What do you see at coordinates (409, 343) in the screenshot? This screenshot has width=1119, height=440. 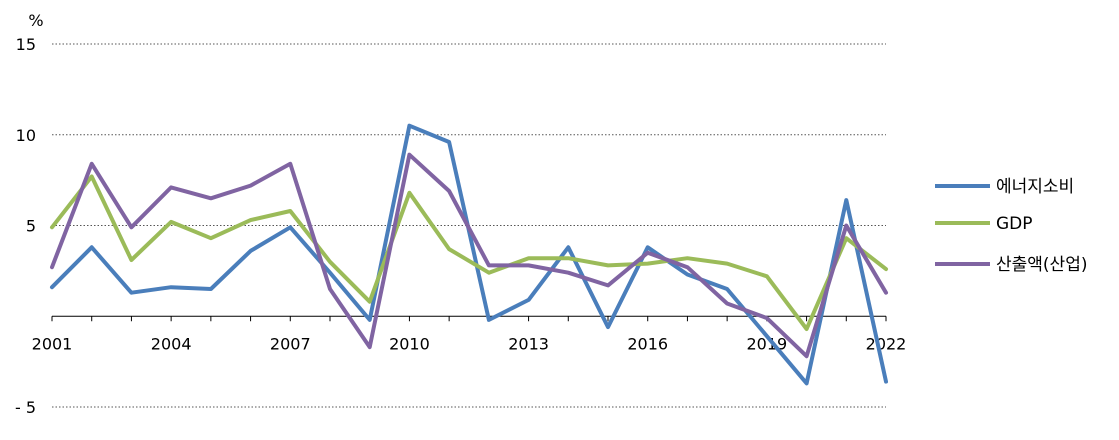 I see `x-tick-label: 2010` at bounding box center [409, 343].